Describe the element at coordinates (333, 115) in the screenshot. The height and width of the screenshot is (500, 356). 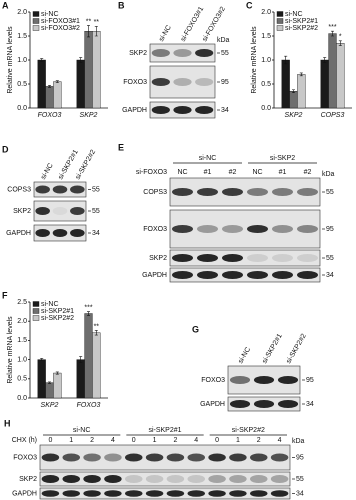
I see `category-label: COPS3` at that location.